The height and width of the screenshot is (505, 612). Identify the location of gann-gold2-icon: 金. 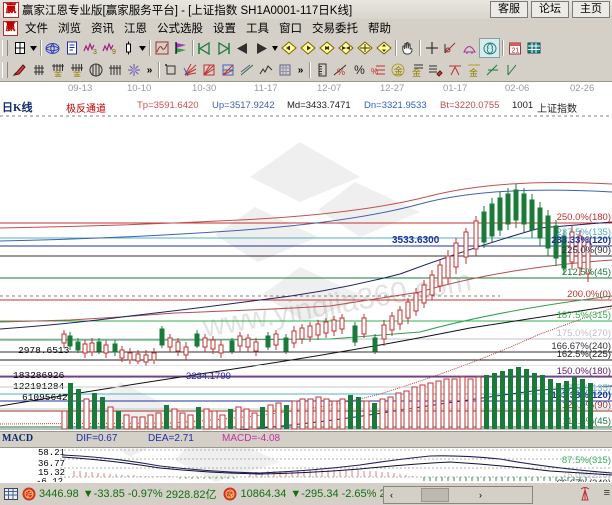
(76, 70).